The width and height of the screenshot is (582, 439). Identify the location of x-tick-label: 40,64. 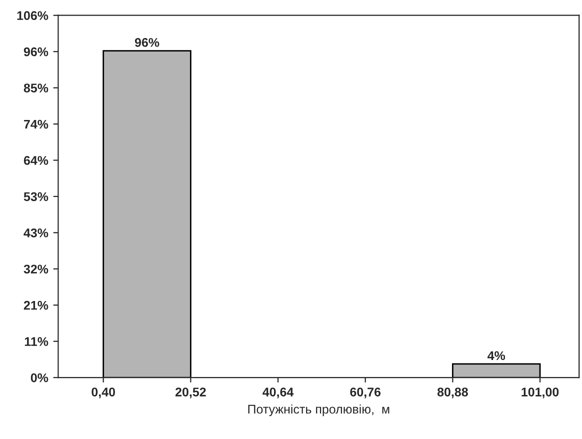
(278, 393).